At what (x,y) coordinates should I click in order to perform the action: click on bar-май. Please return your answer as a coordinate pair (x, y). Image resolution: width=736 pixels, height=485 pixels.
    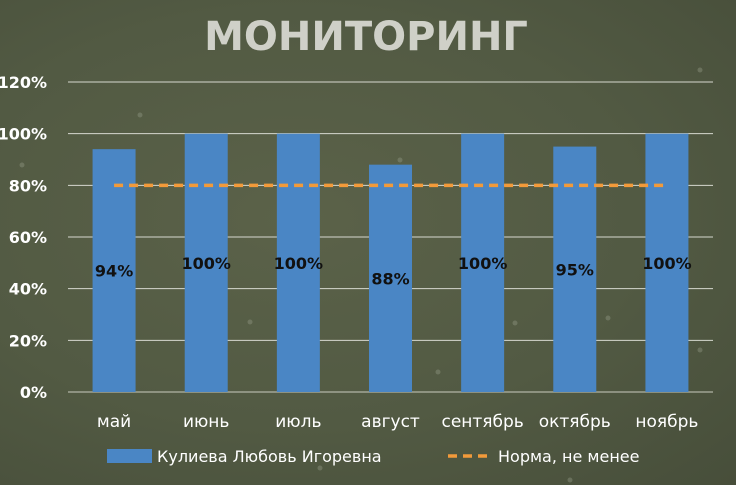
    Looking at the image, I should click on (114, 270).